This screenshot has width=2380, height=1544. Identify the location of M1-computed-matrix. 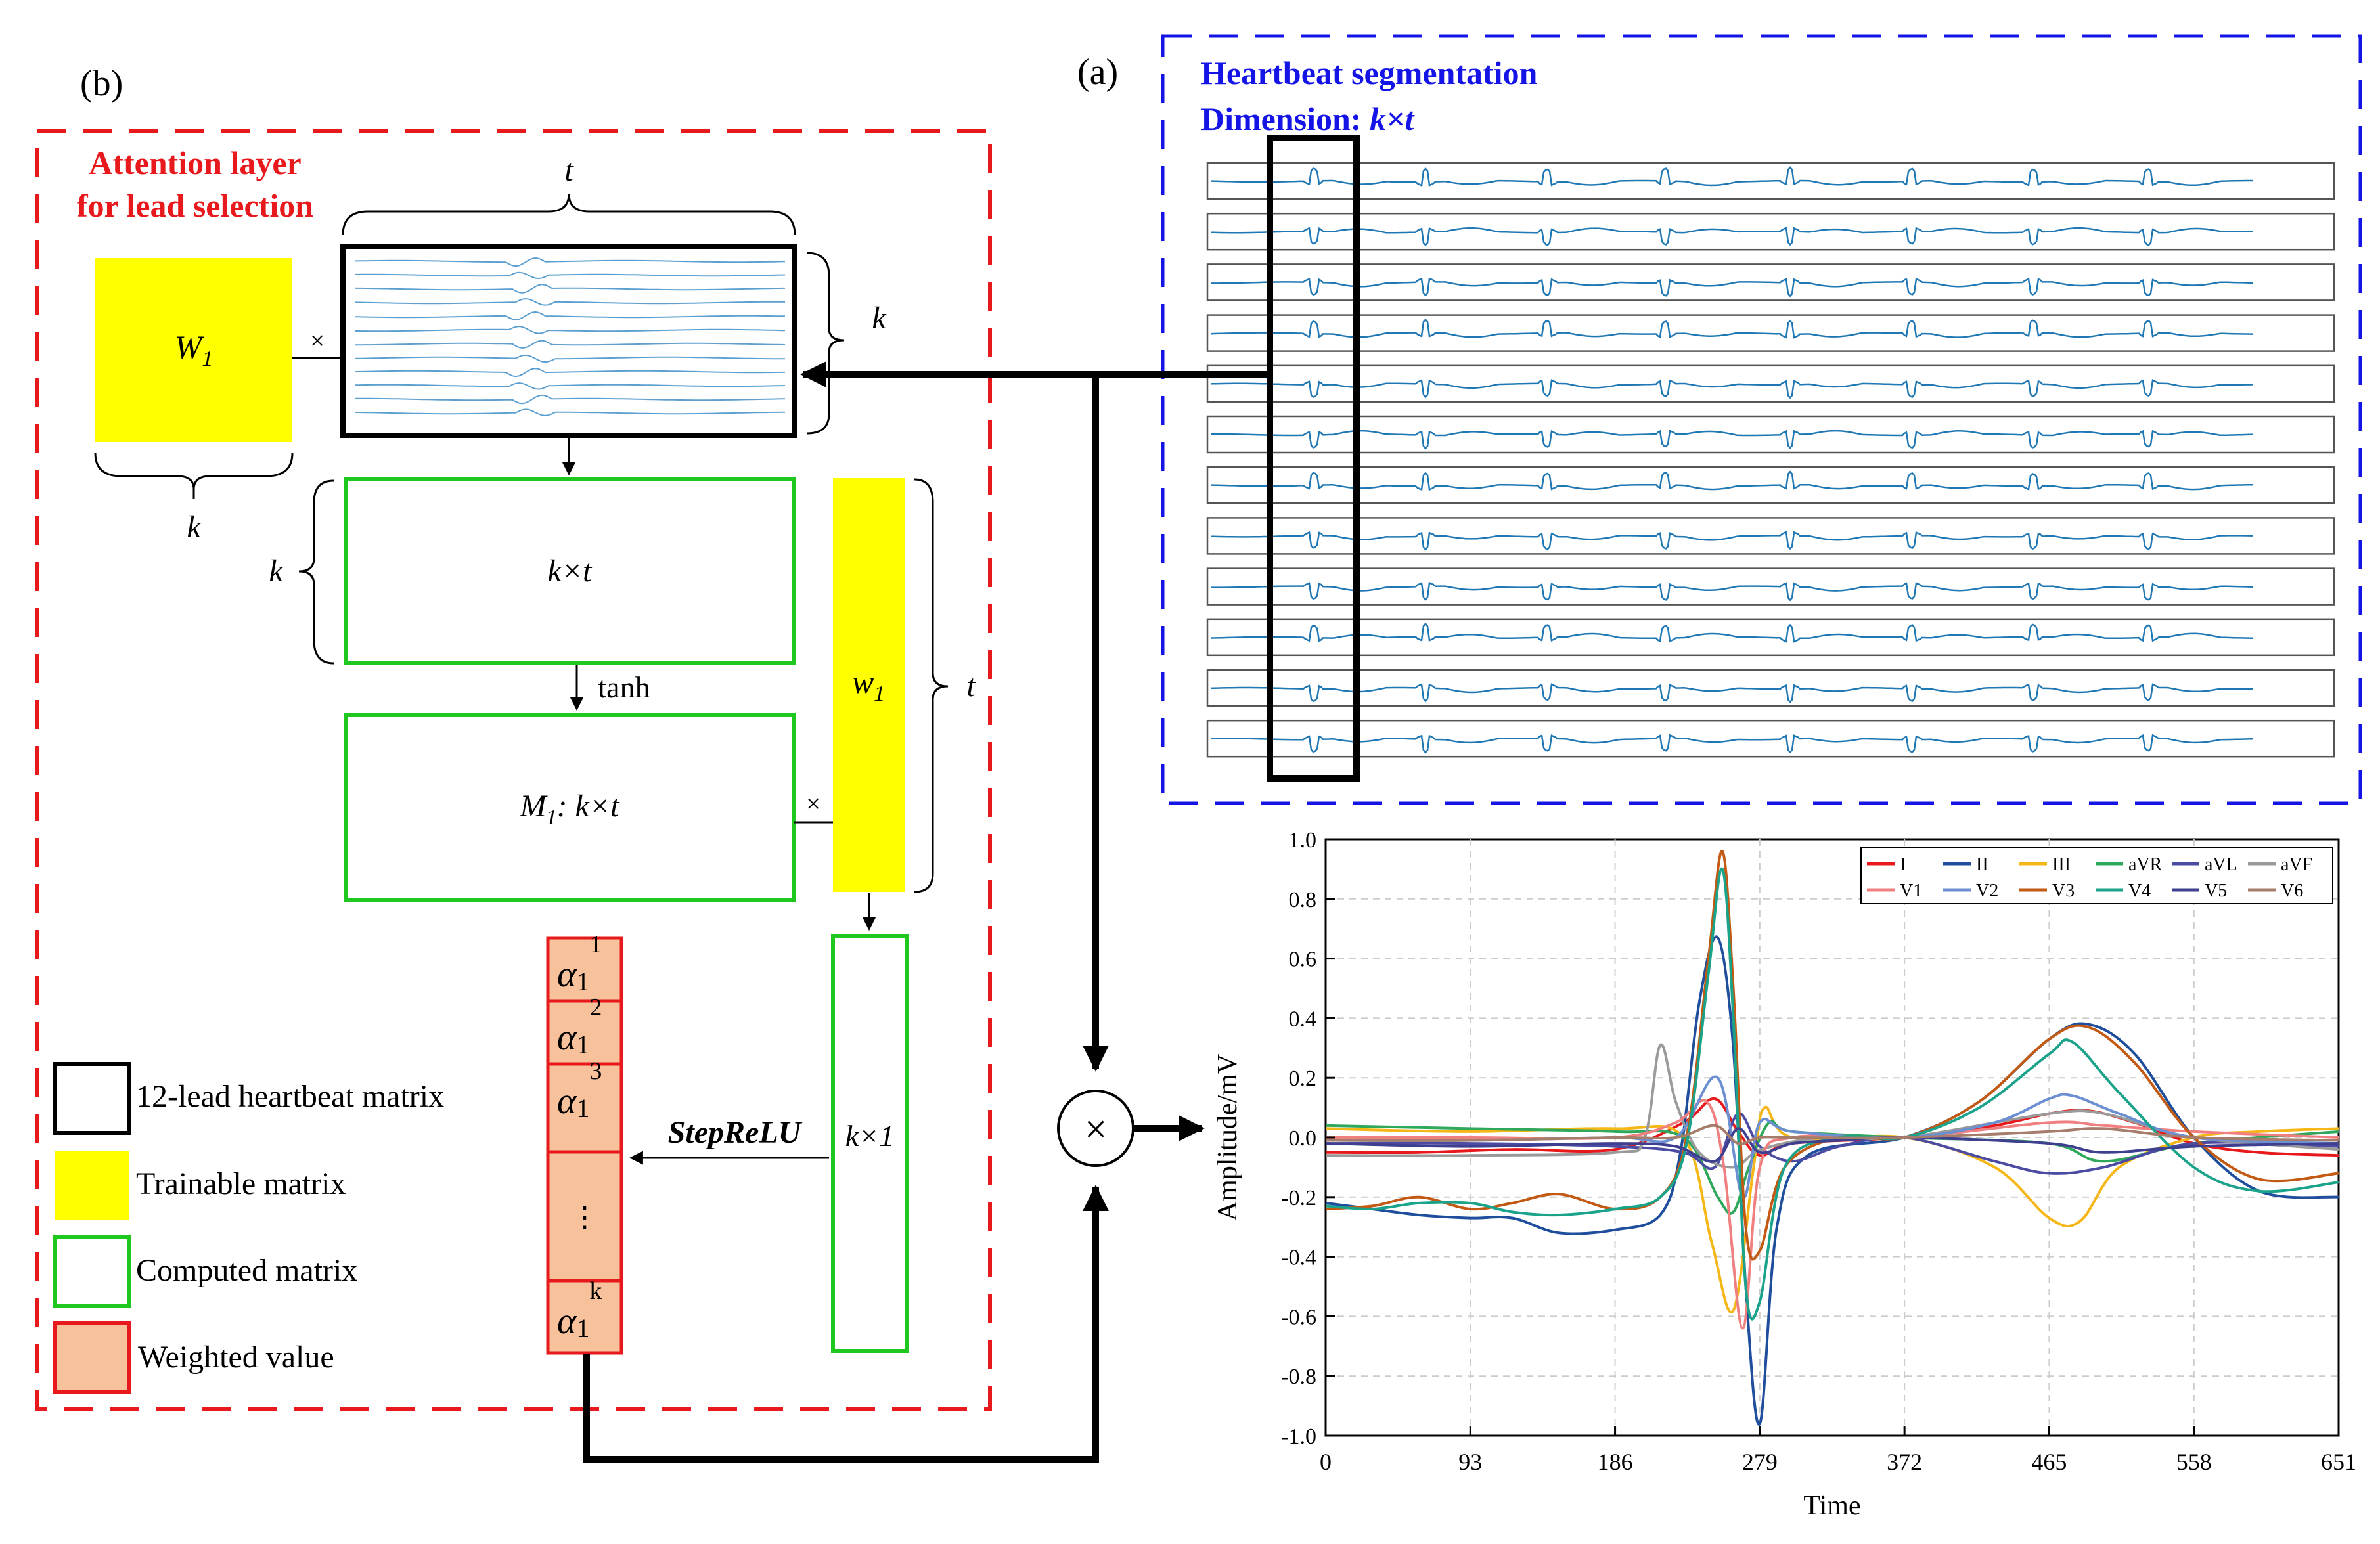
(570, 808).